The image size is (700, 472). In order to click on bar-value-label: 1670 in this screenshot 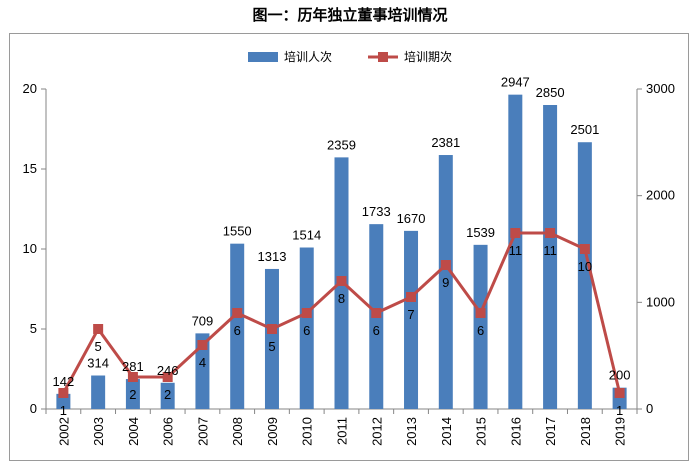, I will do `click(411, 218)`.